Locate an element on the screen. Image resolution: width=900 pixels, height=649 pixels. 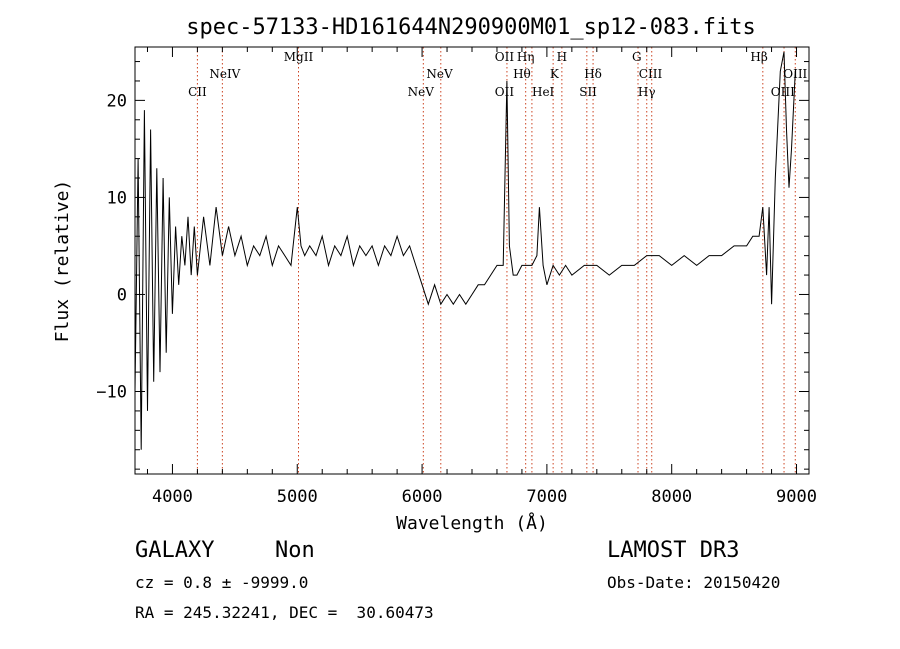
redshift-readout: cz = 0.8 ± -9999.0 is located at coordinates (222, 582).